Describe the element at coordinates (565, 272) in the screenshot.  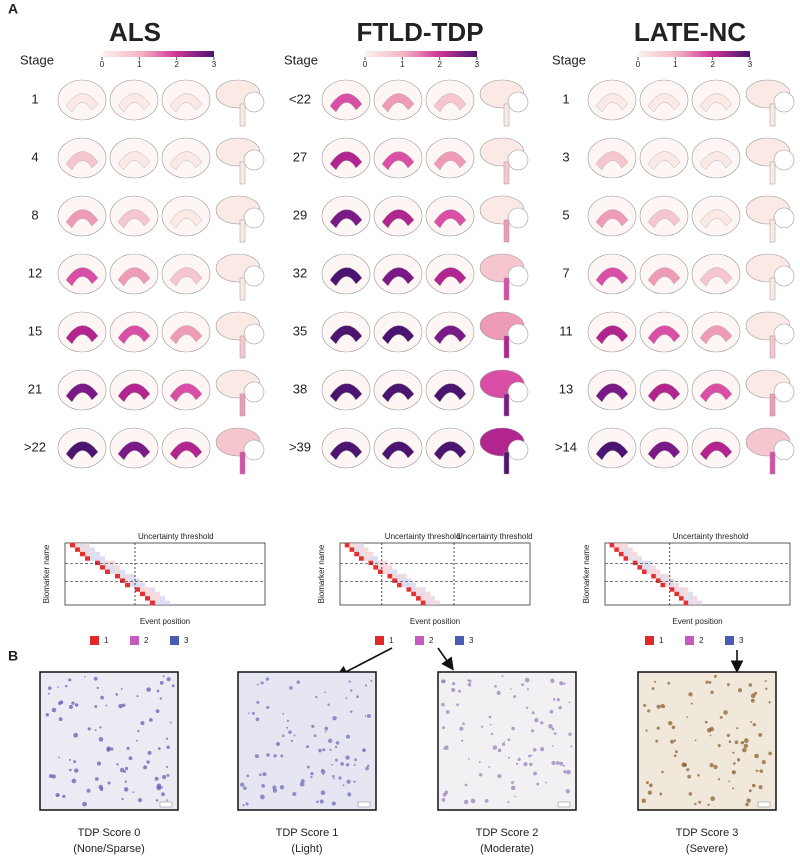
I see `stage-label: 7` at that location.